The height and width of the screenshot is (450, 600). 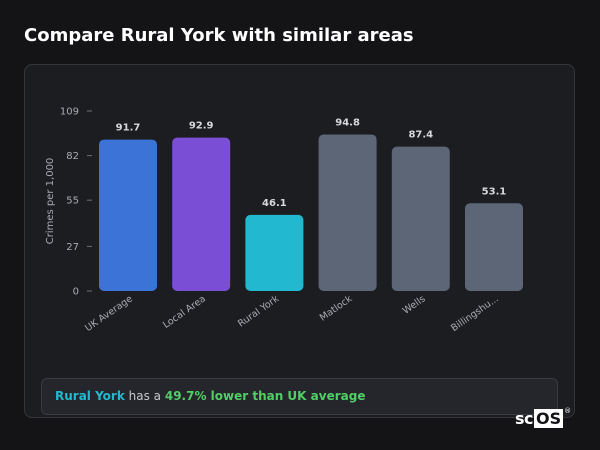 What do you see at coordinates (201, 126) in the screenshot?
I see `value-label-1: 92.9` at bounding box center [201, 126].